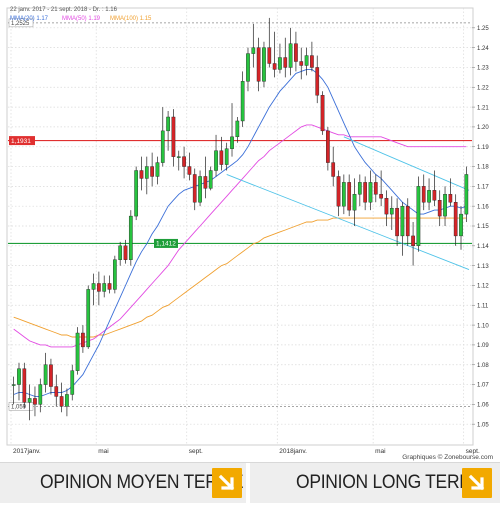  I want to click on opinion-bar: OPINION MOYEN TERME OPINION LONG TERME, so click(250, 482).